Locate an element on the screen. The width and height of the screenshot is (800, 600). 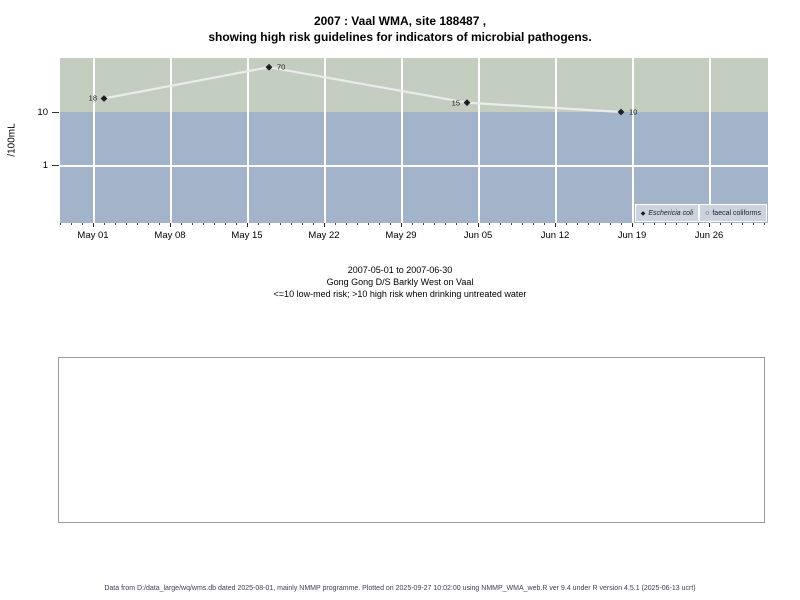
data-series-line is located at coordinates (362, 89).